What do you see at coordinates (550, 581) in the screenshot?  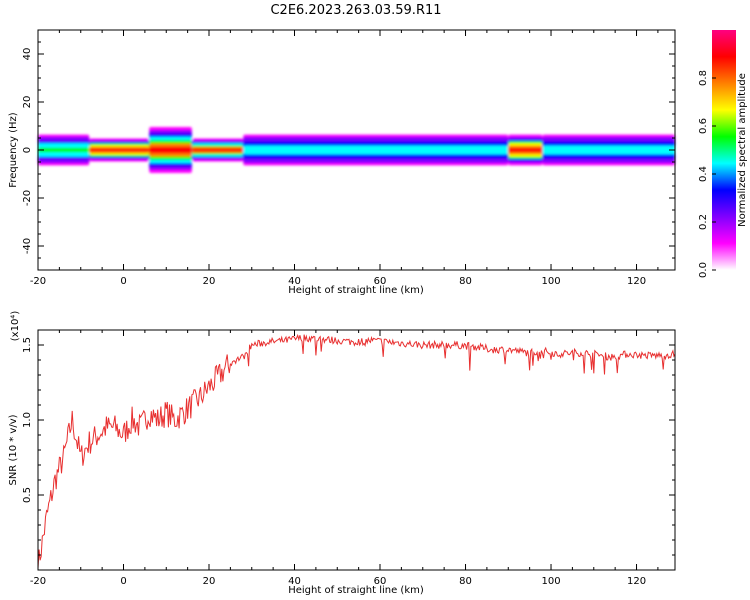 I see `snr-x-tick-label: 100` at bounding box center [550, 581].